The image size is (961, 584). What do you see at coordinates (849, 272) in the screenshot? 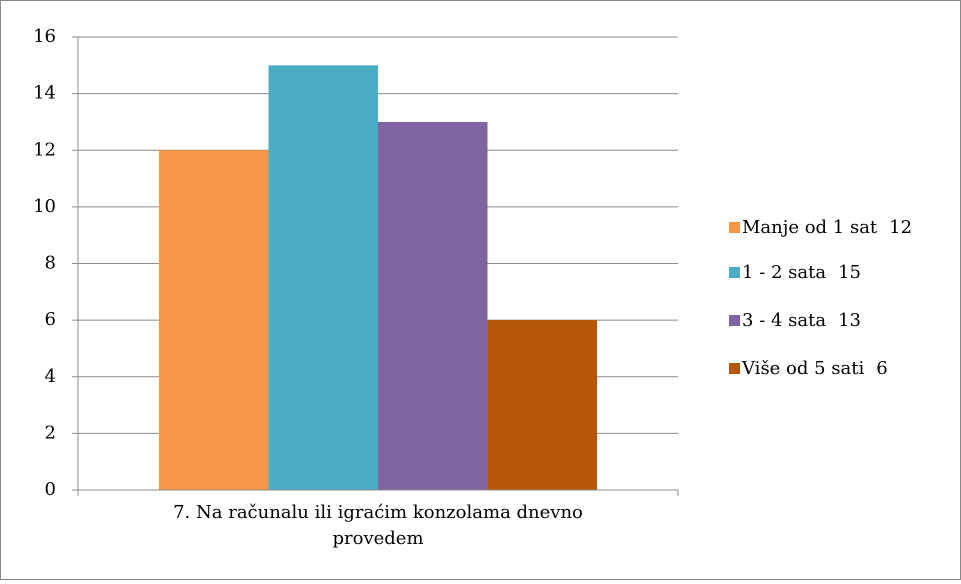
I see `legend-value: 15` at bounding box center [849, 272].